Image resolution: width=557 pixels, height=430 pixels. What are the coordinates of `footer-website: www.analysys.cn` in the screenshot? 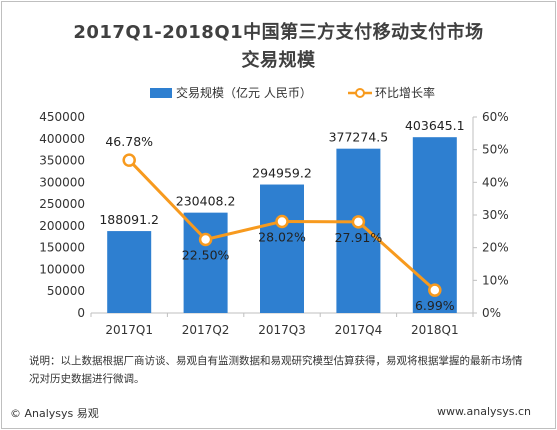 It's located at (484, 411).